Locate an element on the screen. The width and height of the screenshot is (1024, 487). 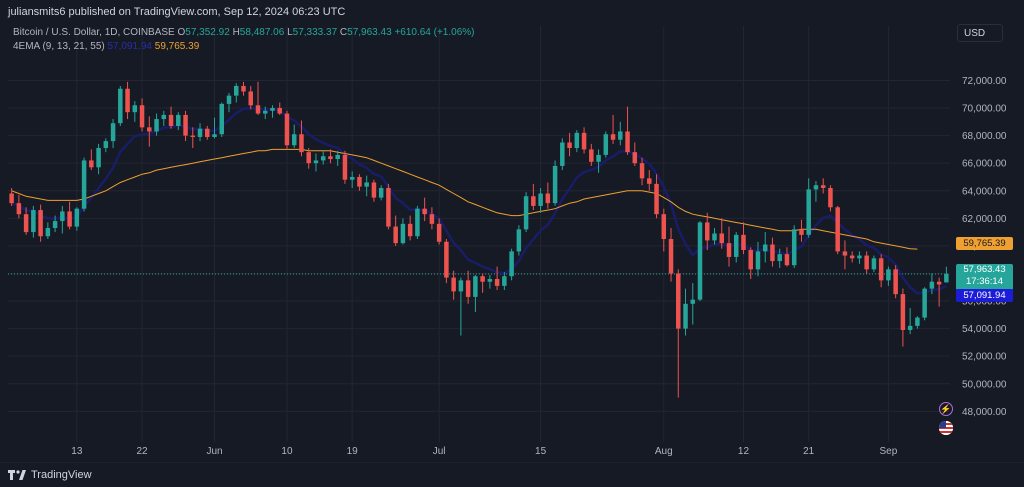
symbol-name: Bitcoin / U.S. Dollar, 1D, COINBASE is located at coordinates (94, 32).